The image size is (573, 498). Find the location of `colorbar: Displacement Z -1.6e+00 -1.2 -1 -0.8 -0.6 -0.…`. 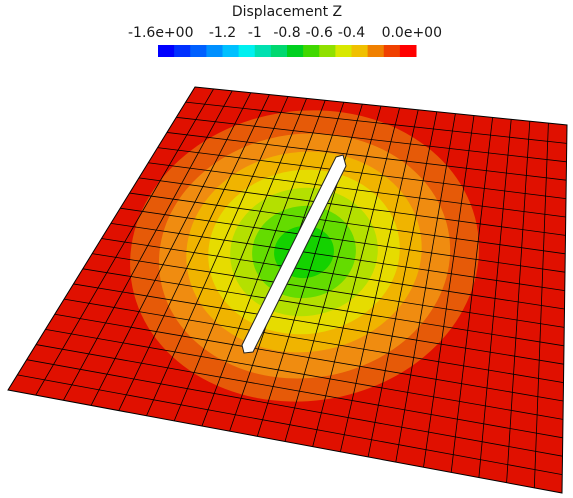

colorbar: Displacement Z -1.6e+00 -1.2 -1 -0.8 -0.6 -0.… is located at coordinates (285, 30).